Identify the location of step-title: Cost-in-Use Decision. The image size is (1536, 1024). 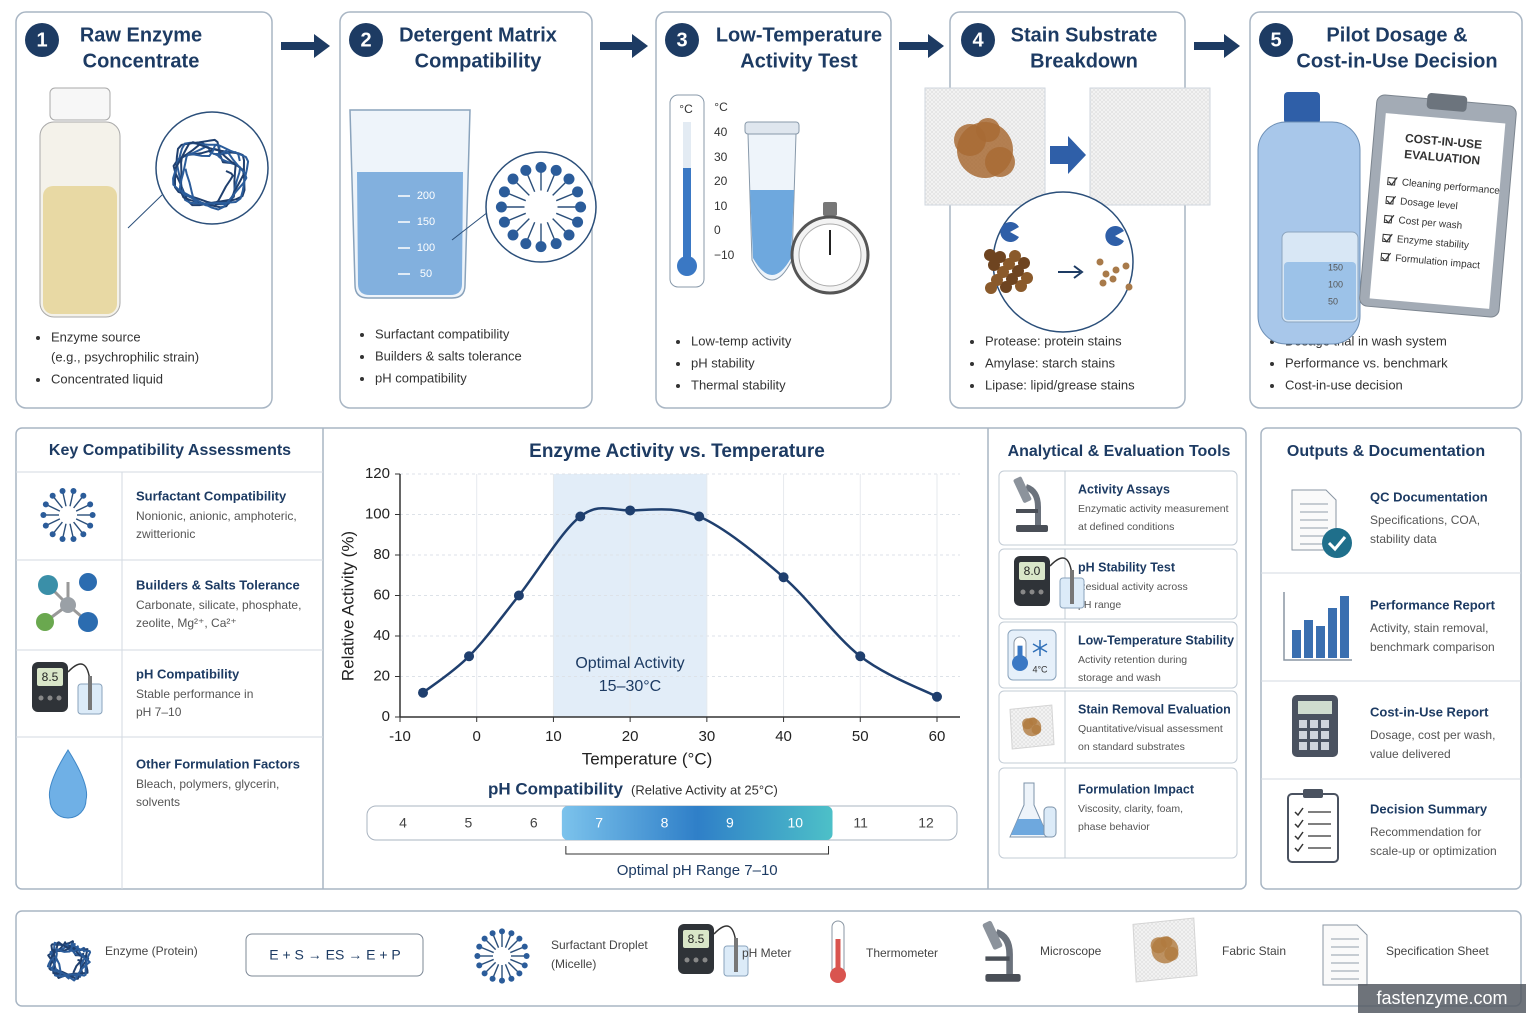
(1396, 61).